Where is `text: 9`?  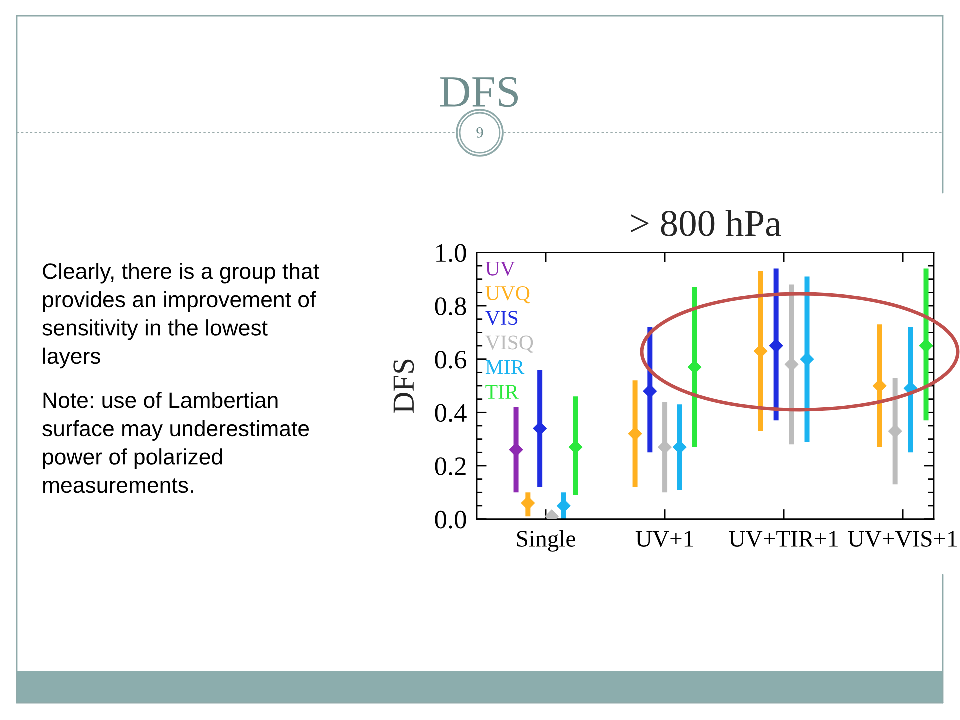
text: 9 is located at coordinates (480, 133).